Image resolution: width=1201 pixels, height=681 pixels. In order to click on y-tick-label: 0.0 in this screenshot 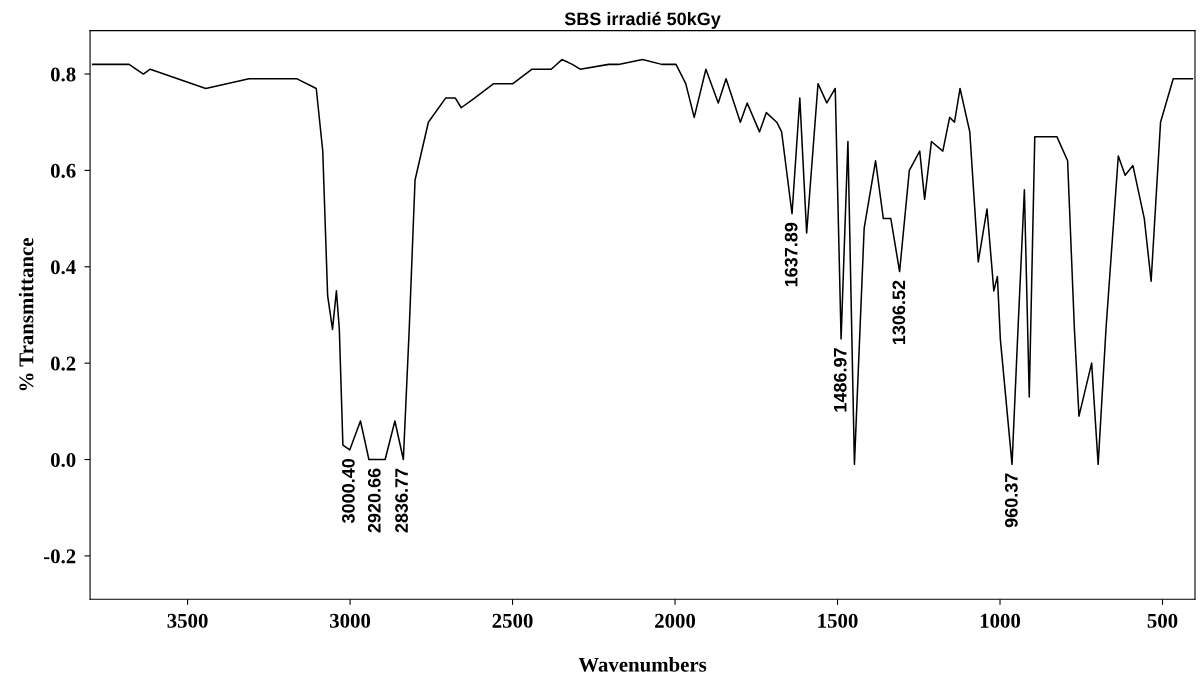, I will do `click(63, 460)`.